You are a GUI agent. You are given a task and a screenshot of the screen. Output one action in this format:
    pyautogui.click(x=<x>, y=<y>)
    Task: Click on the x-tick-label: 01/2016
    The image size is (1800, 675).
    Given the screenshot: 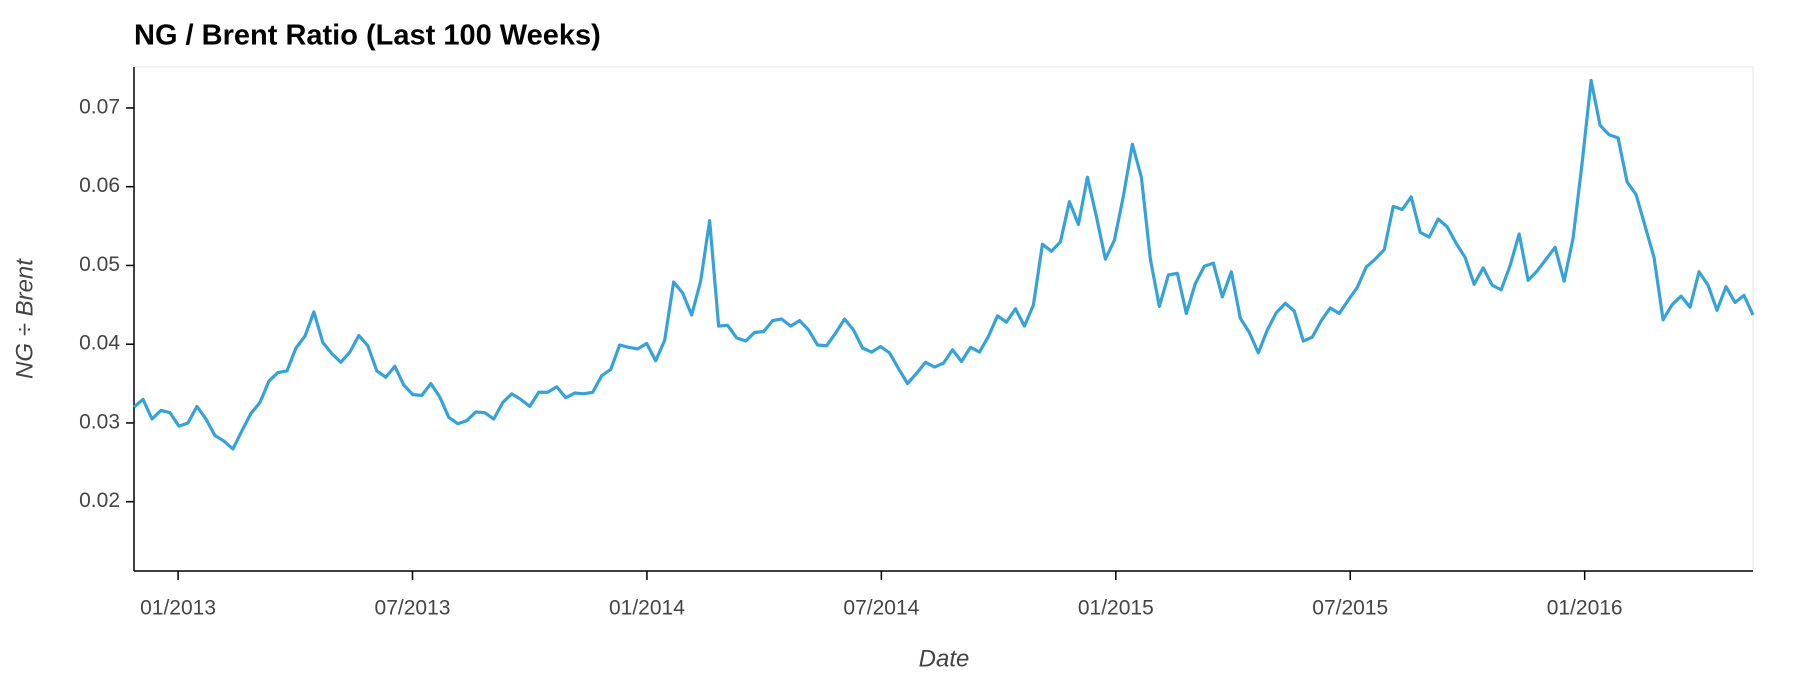 What is the action you would take?
    pyautogui.click(x=1585, y=608)
    